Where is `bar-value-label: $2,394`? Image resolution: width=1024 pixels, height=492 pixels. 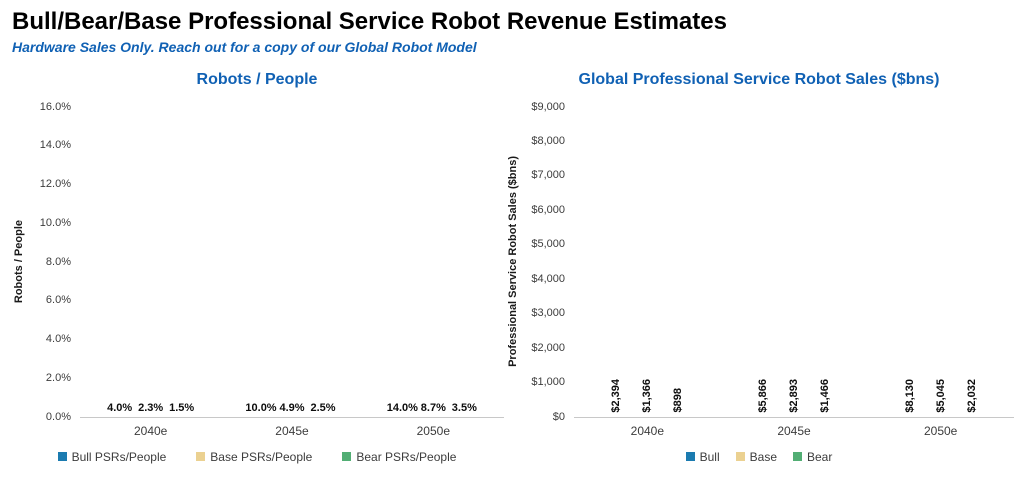
bar-value-label: $2,394 is located at coordinates (616, 395).